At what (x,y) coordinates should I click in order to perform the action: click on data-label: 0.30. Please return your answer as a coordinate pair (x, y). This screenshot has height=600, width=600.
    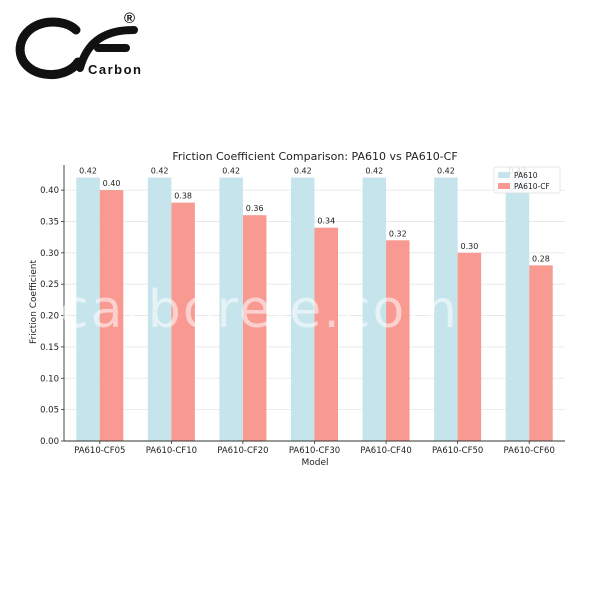
    Looking at the image, I should click on (469, 246).